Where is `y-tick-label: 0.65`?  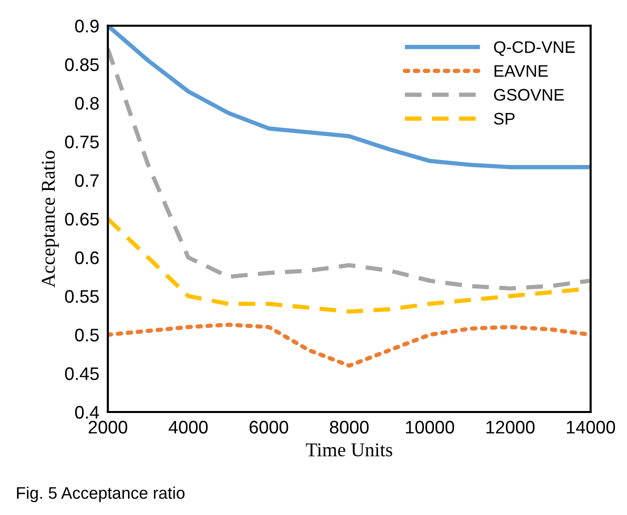
y-tick-label: 0.65 is located at coordinates (82, 219).